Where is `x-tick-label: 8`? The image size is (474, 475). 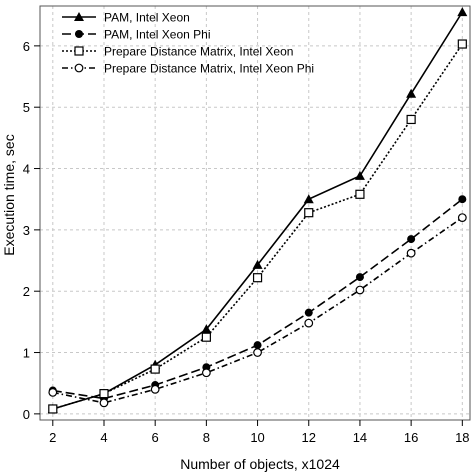 x-tick-label: 8 is located at coordinates (206, 437).